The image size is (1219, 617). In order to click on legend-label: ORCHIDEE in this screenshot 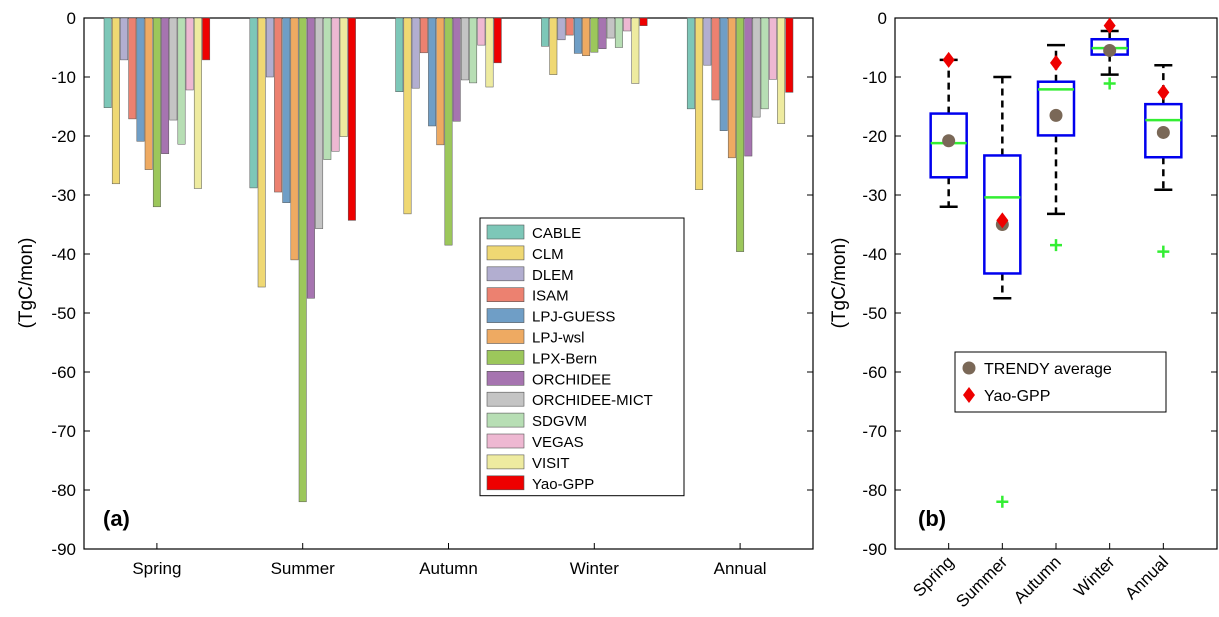, I will do `click(571, 379)`.